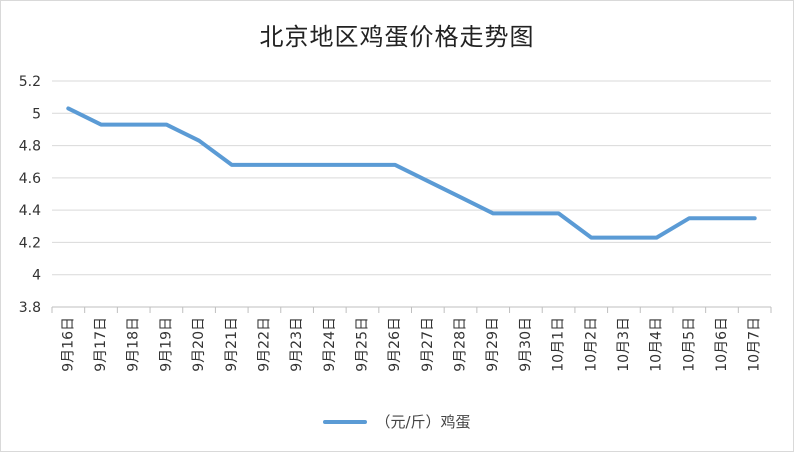 This screenshot has width=794, height=452. Describe the element at coordinates (591, 344) in the screenshot. I see `x-tick-label: 10月2日` at that location.